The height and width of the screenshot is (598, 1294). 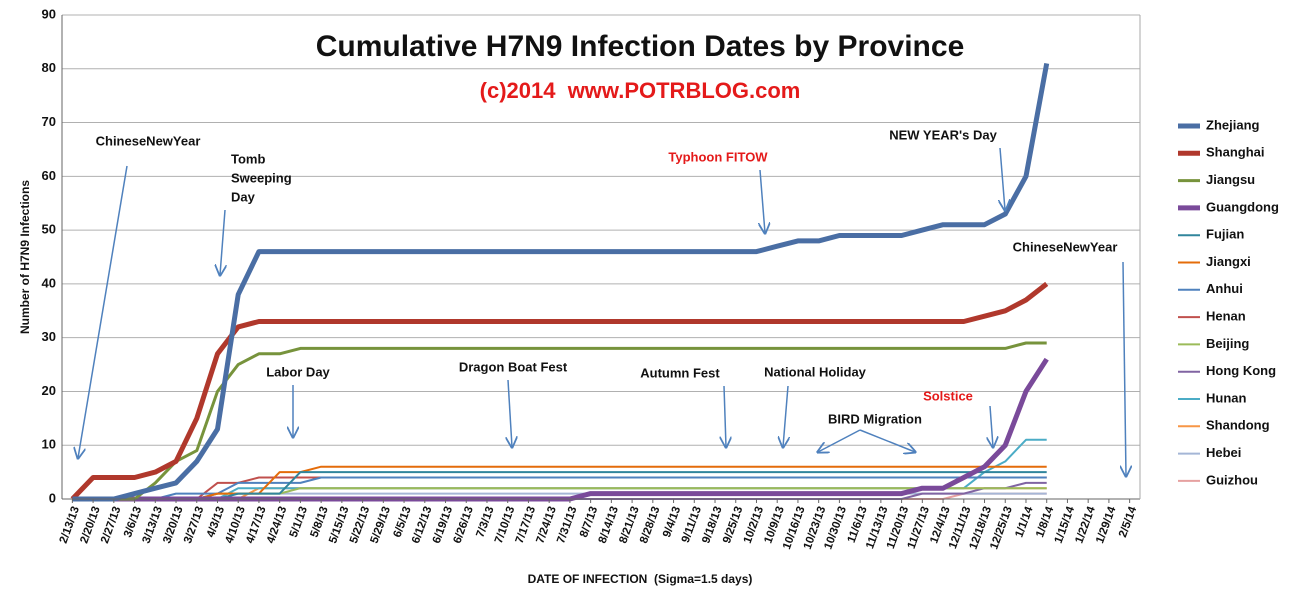 What do you see at coordinates (1233, 124) in the screenshot?
I see `legend-label: Zhejiang` at bounding box center [1233, 124].